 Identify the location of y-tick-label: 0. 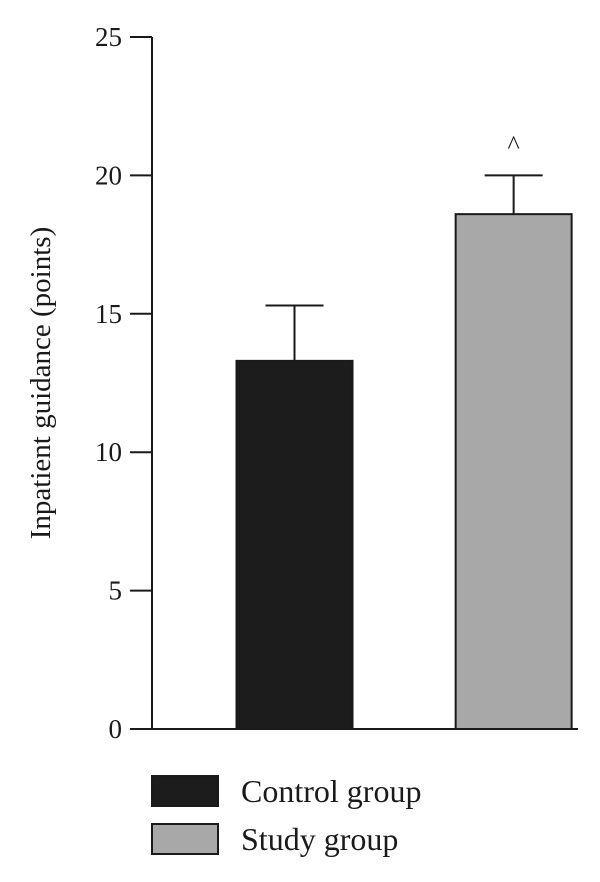
(116, 729).